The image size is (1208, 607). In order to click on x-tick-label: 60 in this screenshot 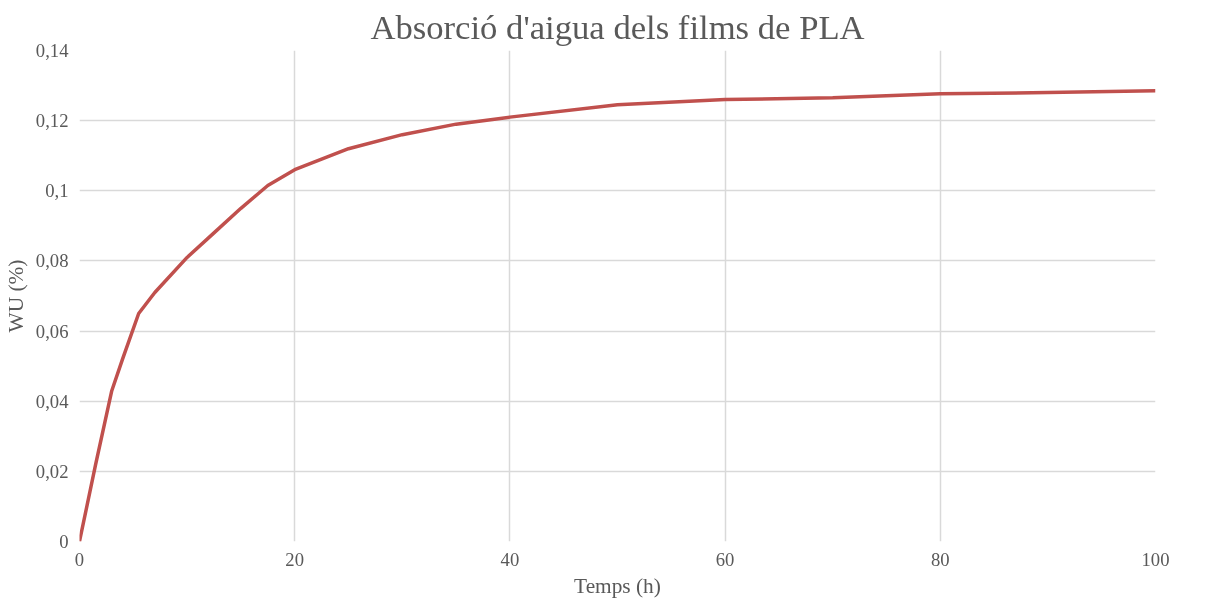, I will do `click(725, 559)`.